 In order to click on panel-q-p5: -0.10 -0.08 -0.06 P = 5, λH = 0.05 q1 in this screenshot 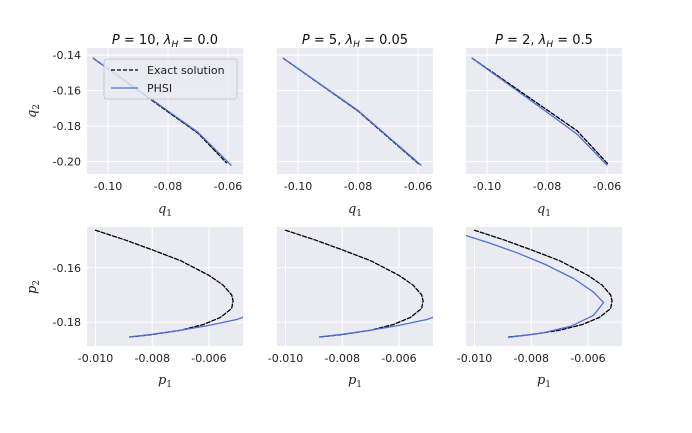, I will do `click(355, 126)`.